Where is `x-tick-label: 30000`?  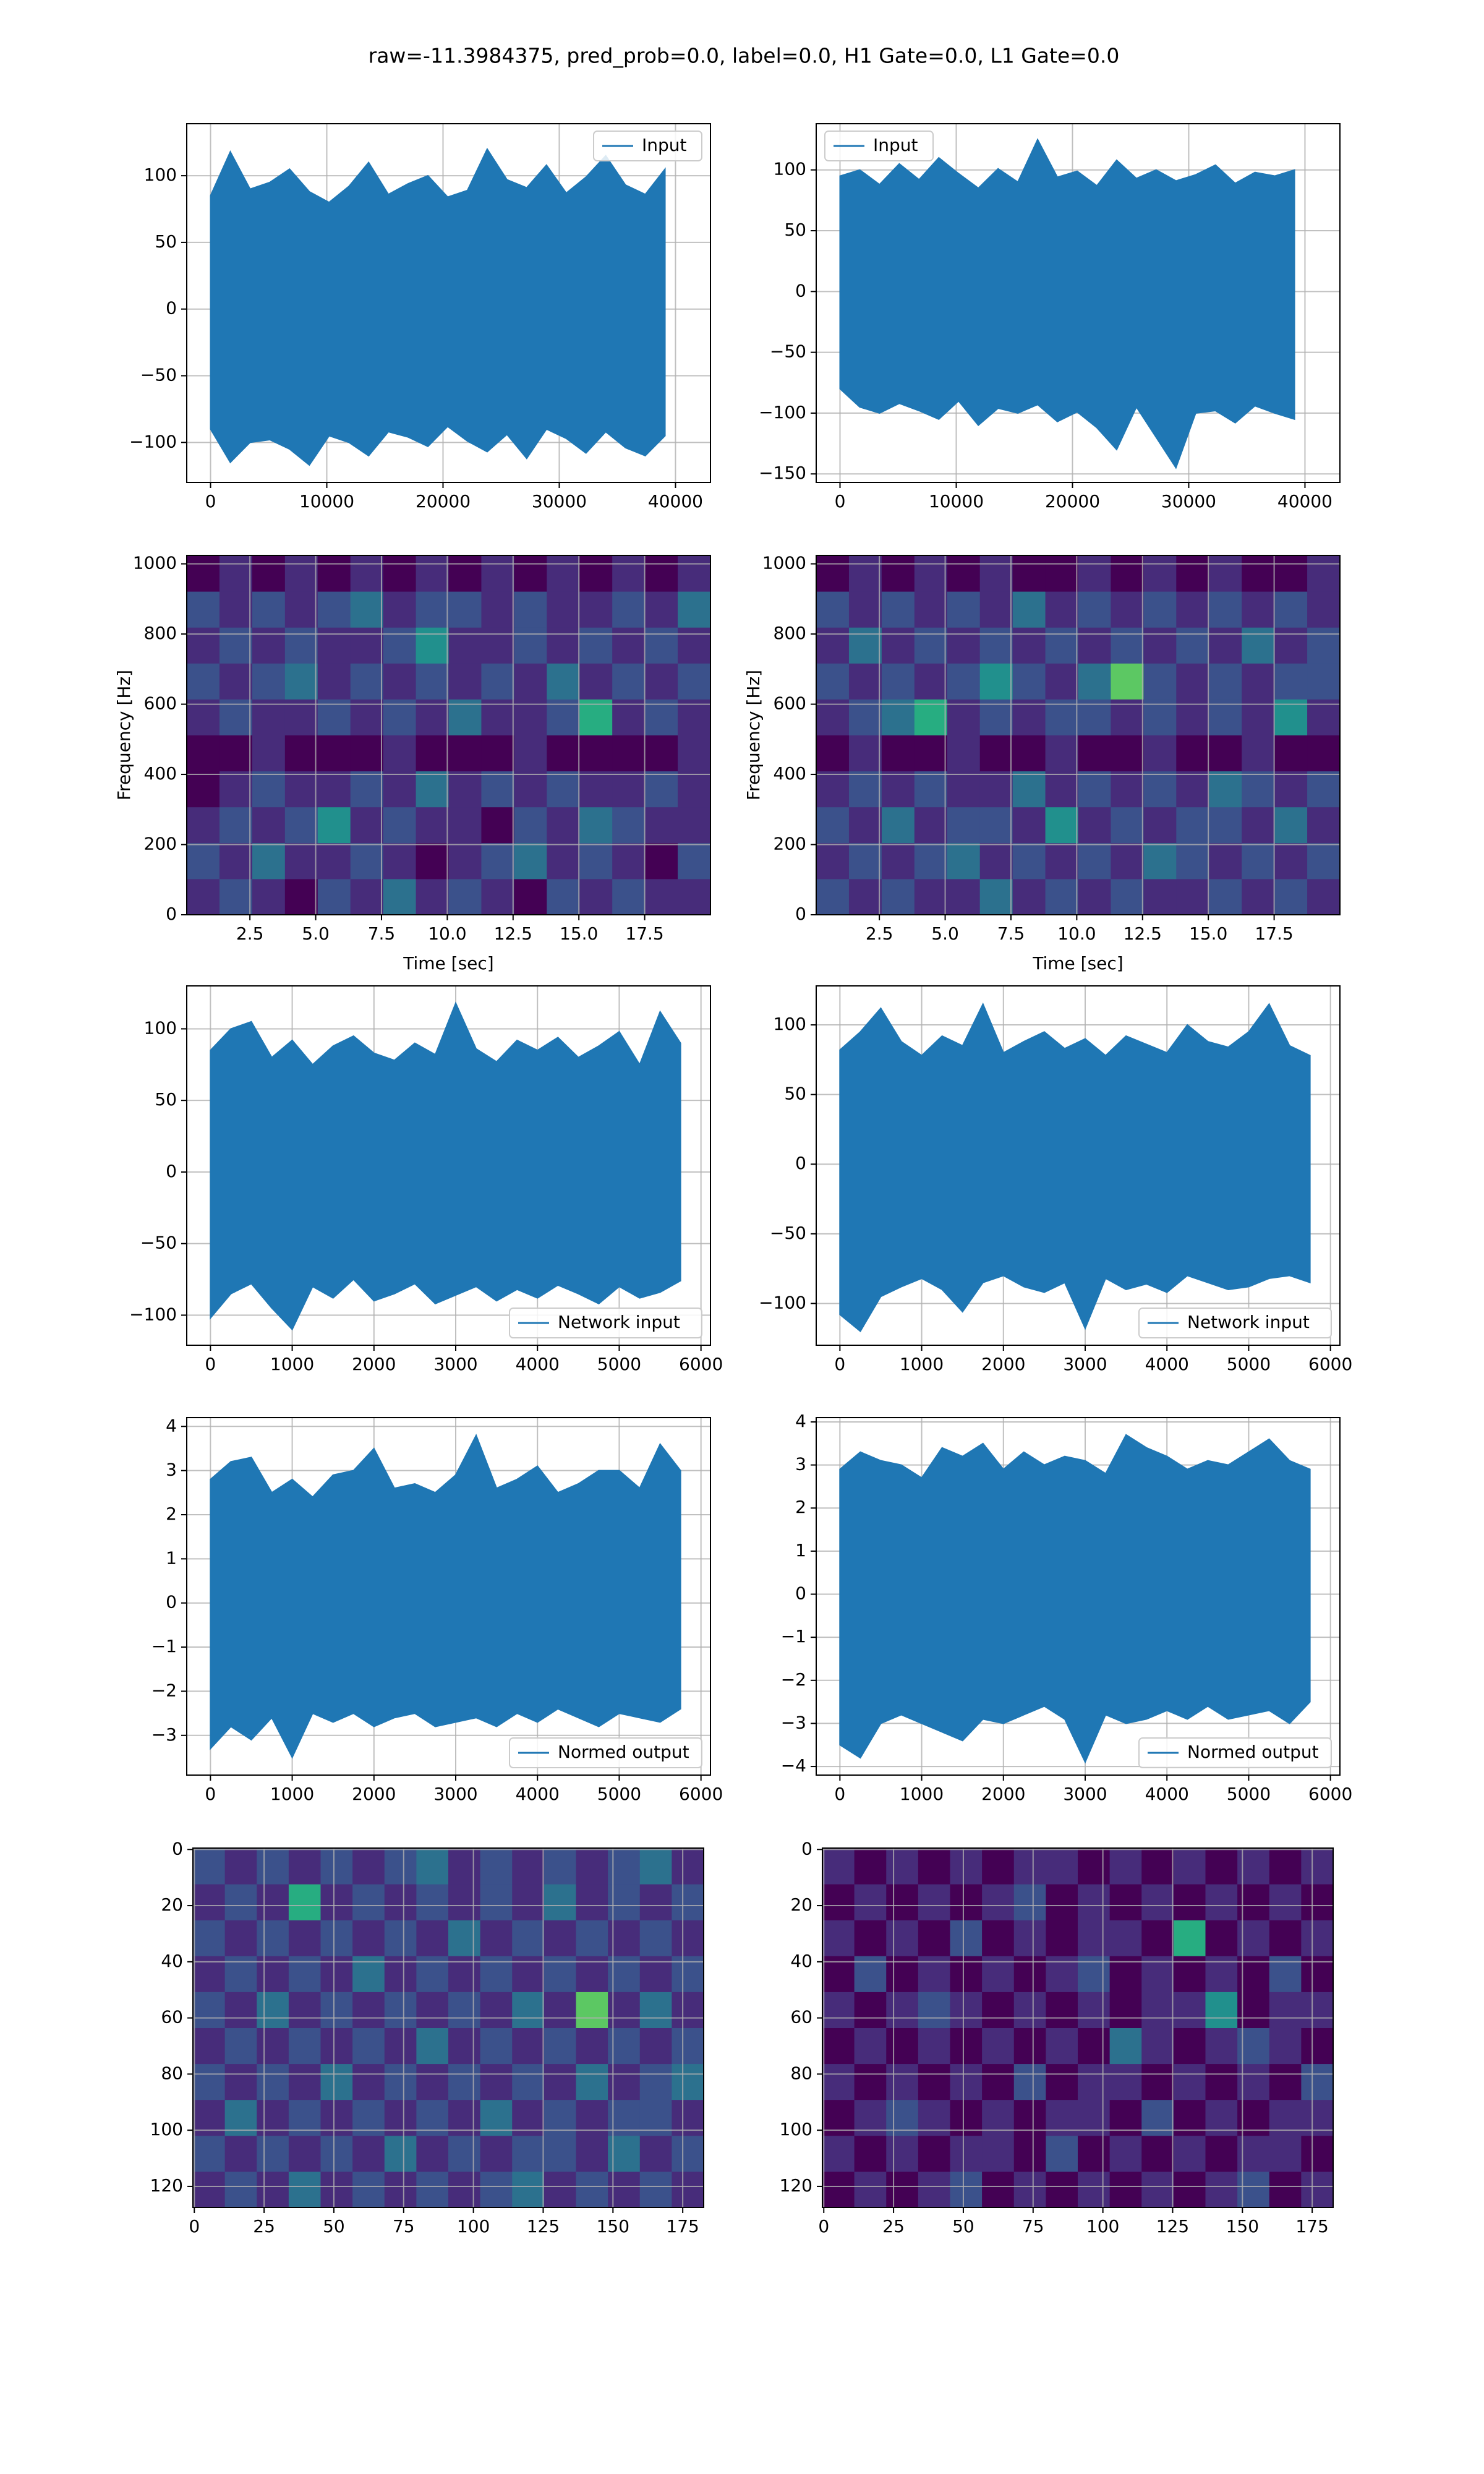
x-tick-label: 30000 is located at coordinates (1188, 501).